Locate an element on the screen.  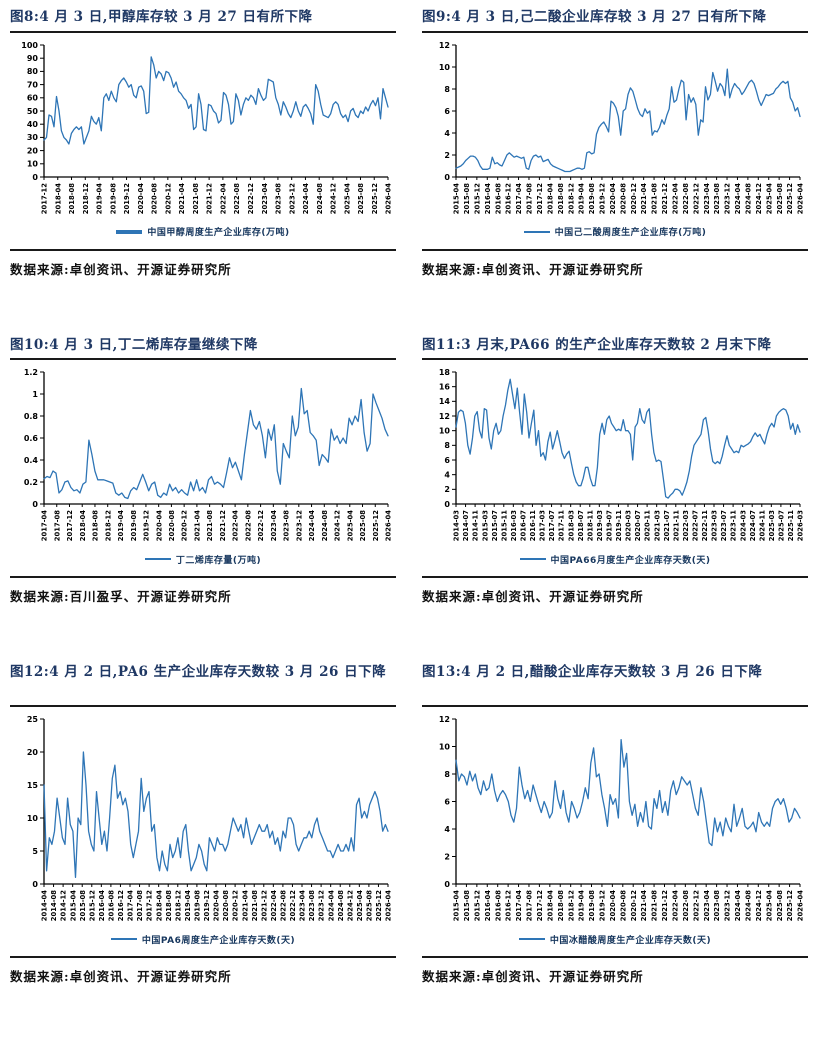
svg-text: 30 is located at coordinates (33, 137).